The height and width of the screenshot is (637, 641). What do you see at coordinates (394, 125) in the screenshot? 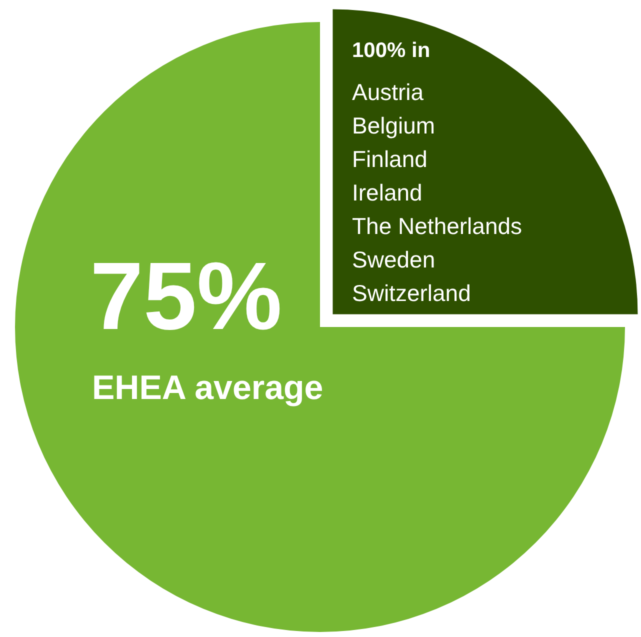
I see `text: Belgium` at bounding box center [394, 125].